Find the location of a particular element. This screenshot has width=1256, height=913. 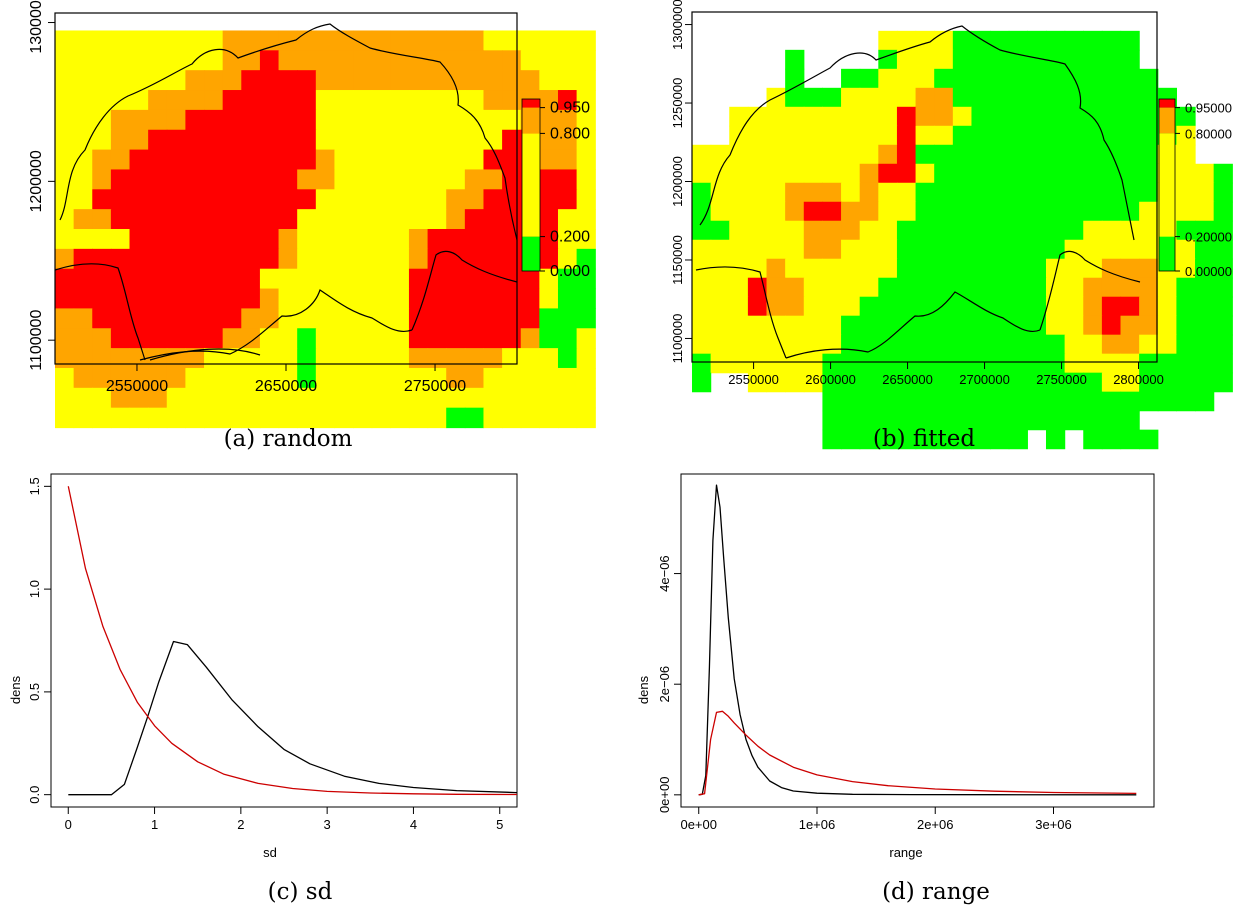

panel-c-xtick-label: 1 is located at coordinates (154, 824).